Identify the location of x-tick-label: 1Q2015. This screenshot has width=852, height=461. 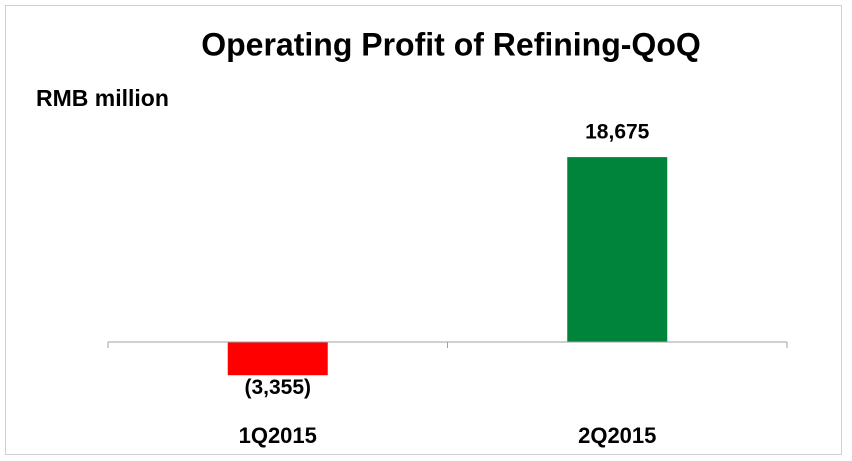
(278, 435).